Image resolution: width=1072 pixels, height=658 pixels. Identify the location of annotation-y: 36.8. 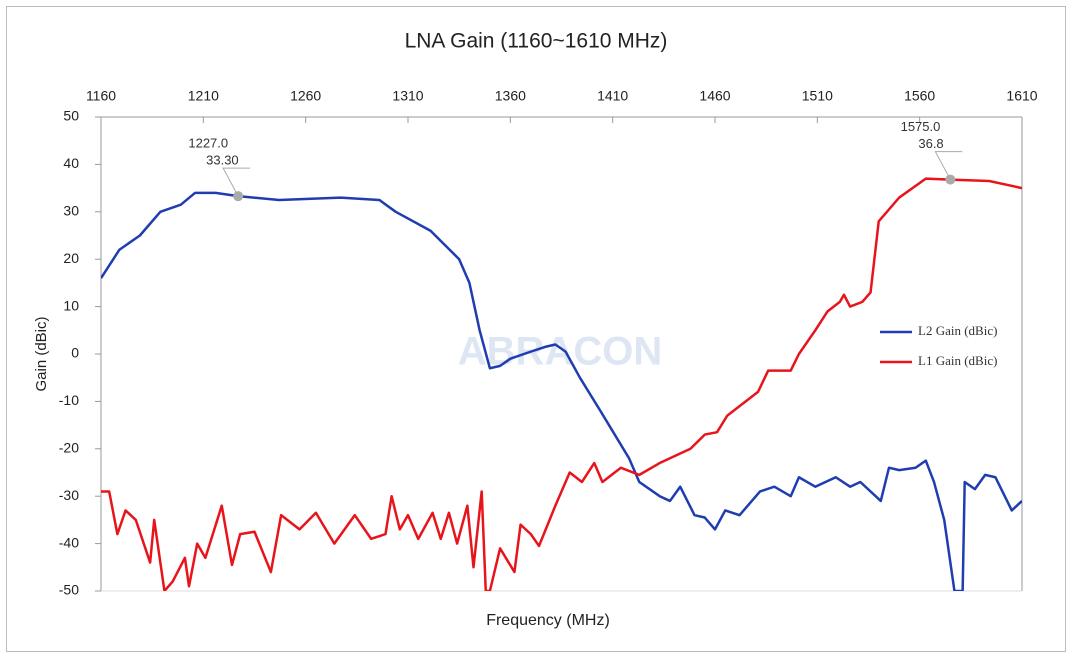
(930, 143).